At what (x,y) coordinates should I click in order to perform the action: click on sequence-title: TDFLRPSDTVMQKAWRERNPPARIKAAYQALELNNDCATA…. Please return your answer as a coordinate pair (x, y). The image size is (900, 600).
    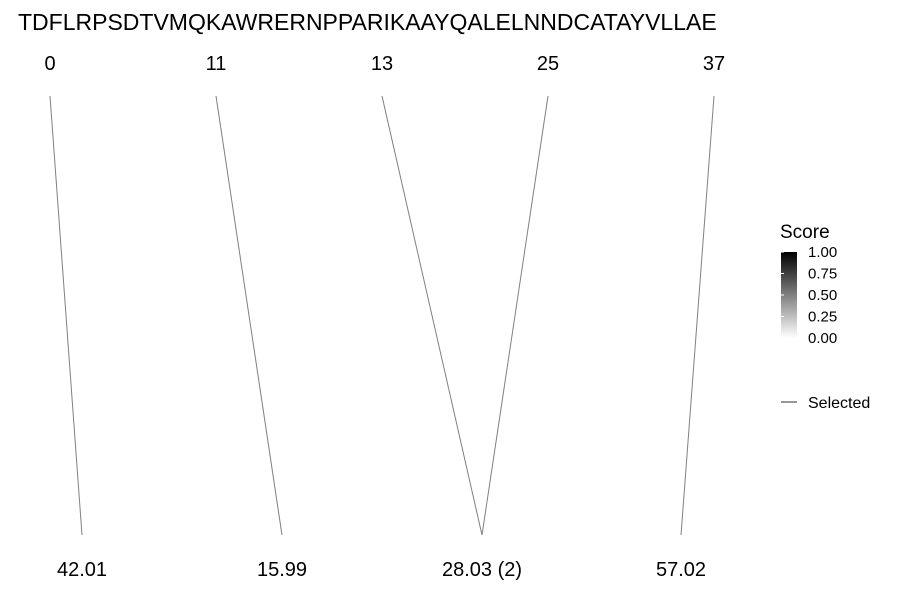
    Looking at the image, I should click on (367, 22).